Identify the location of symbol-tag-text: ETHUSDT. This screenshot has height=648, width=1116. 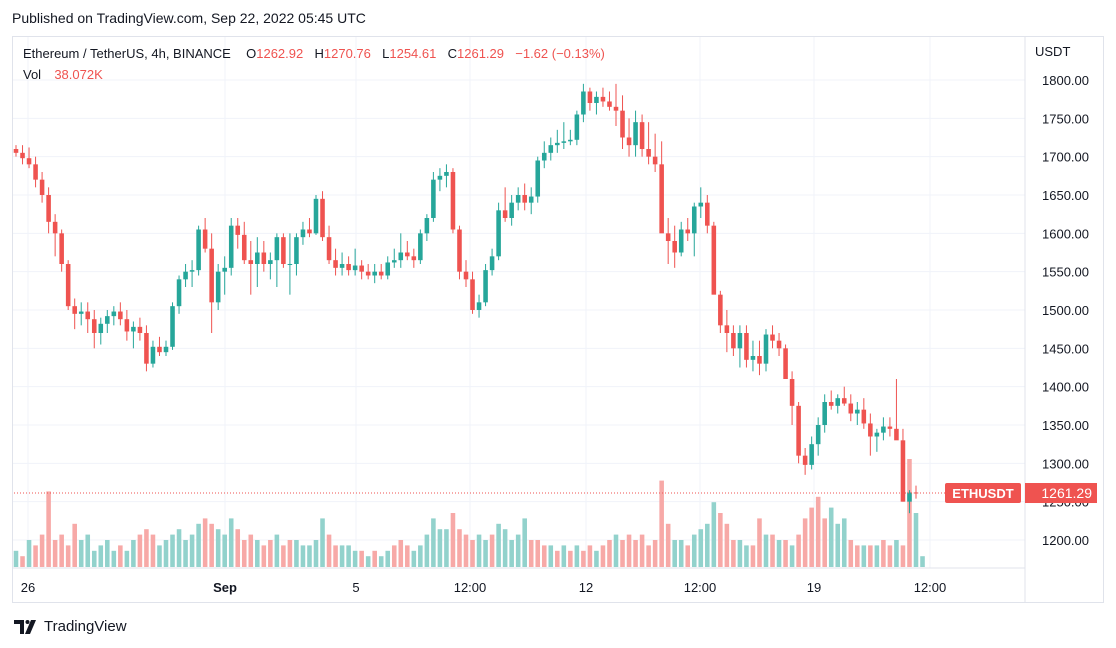
(982, 493).